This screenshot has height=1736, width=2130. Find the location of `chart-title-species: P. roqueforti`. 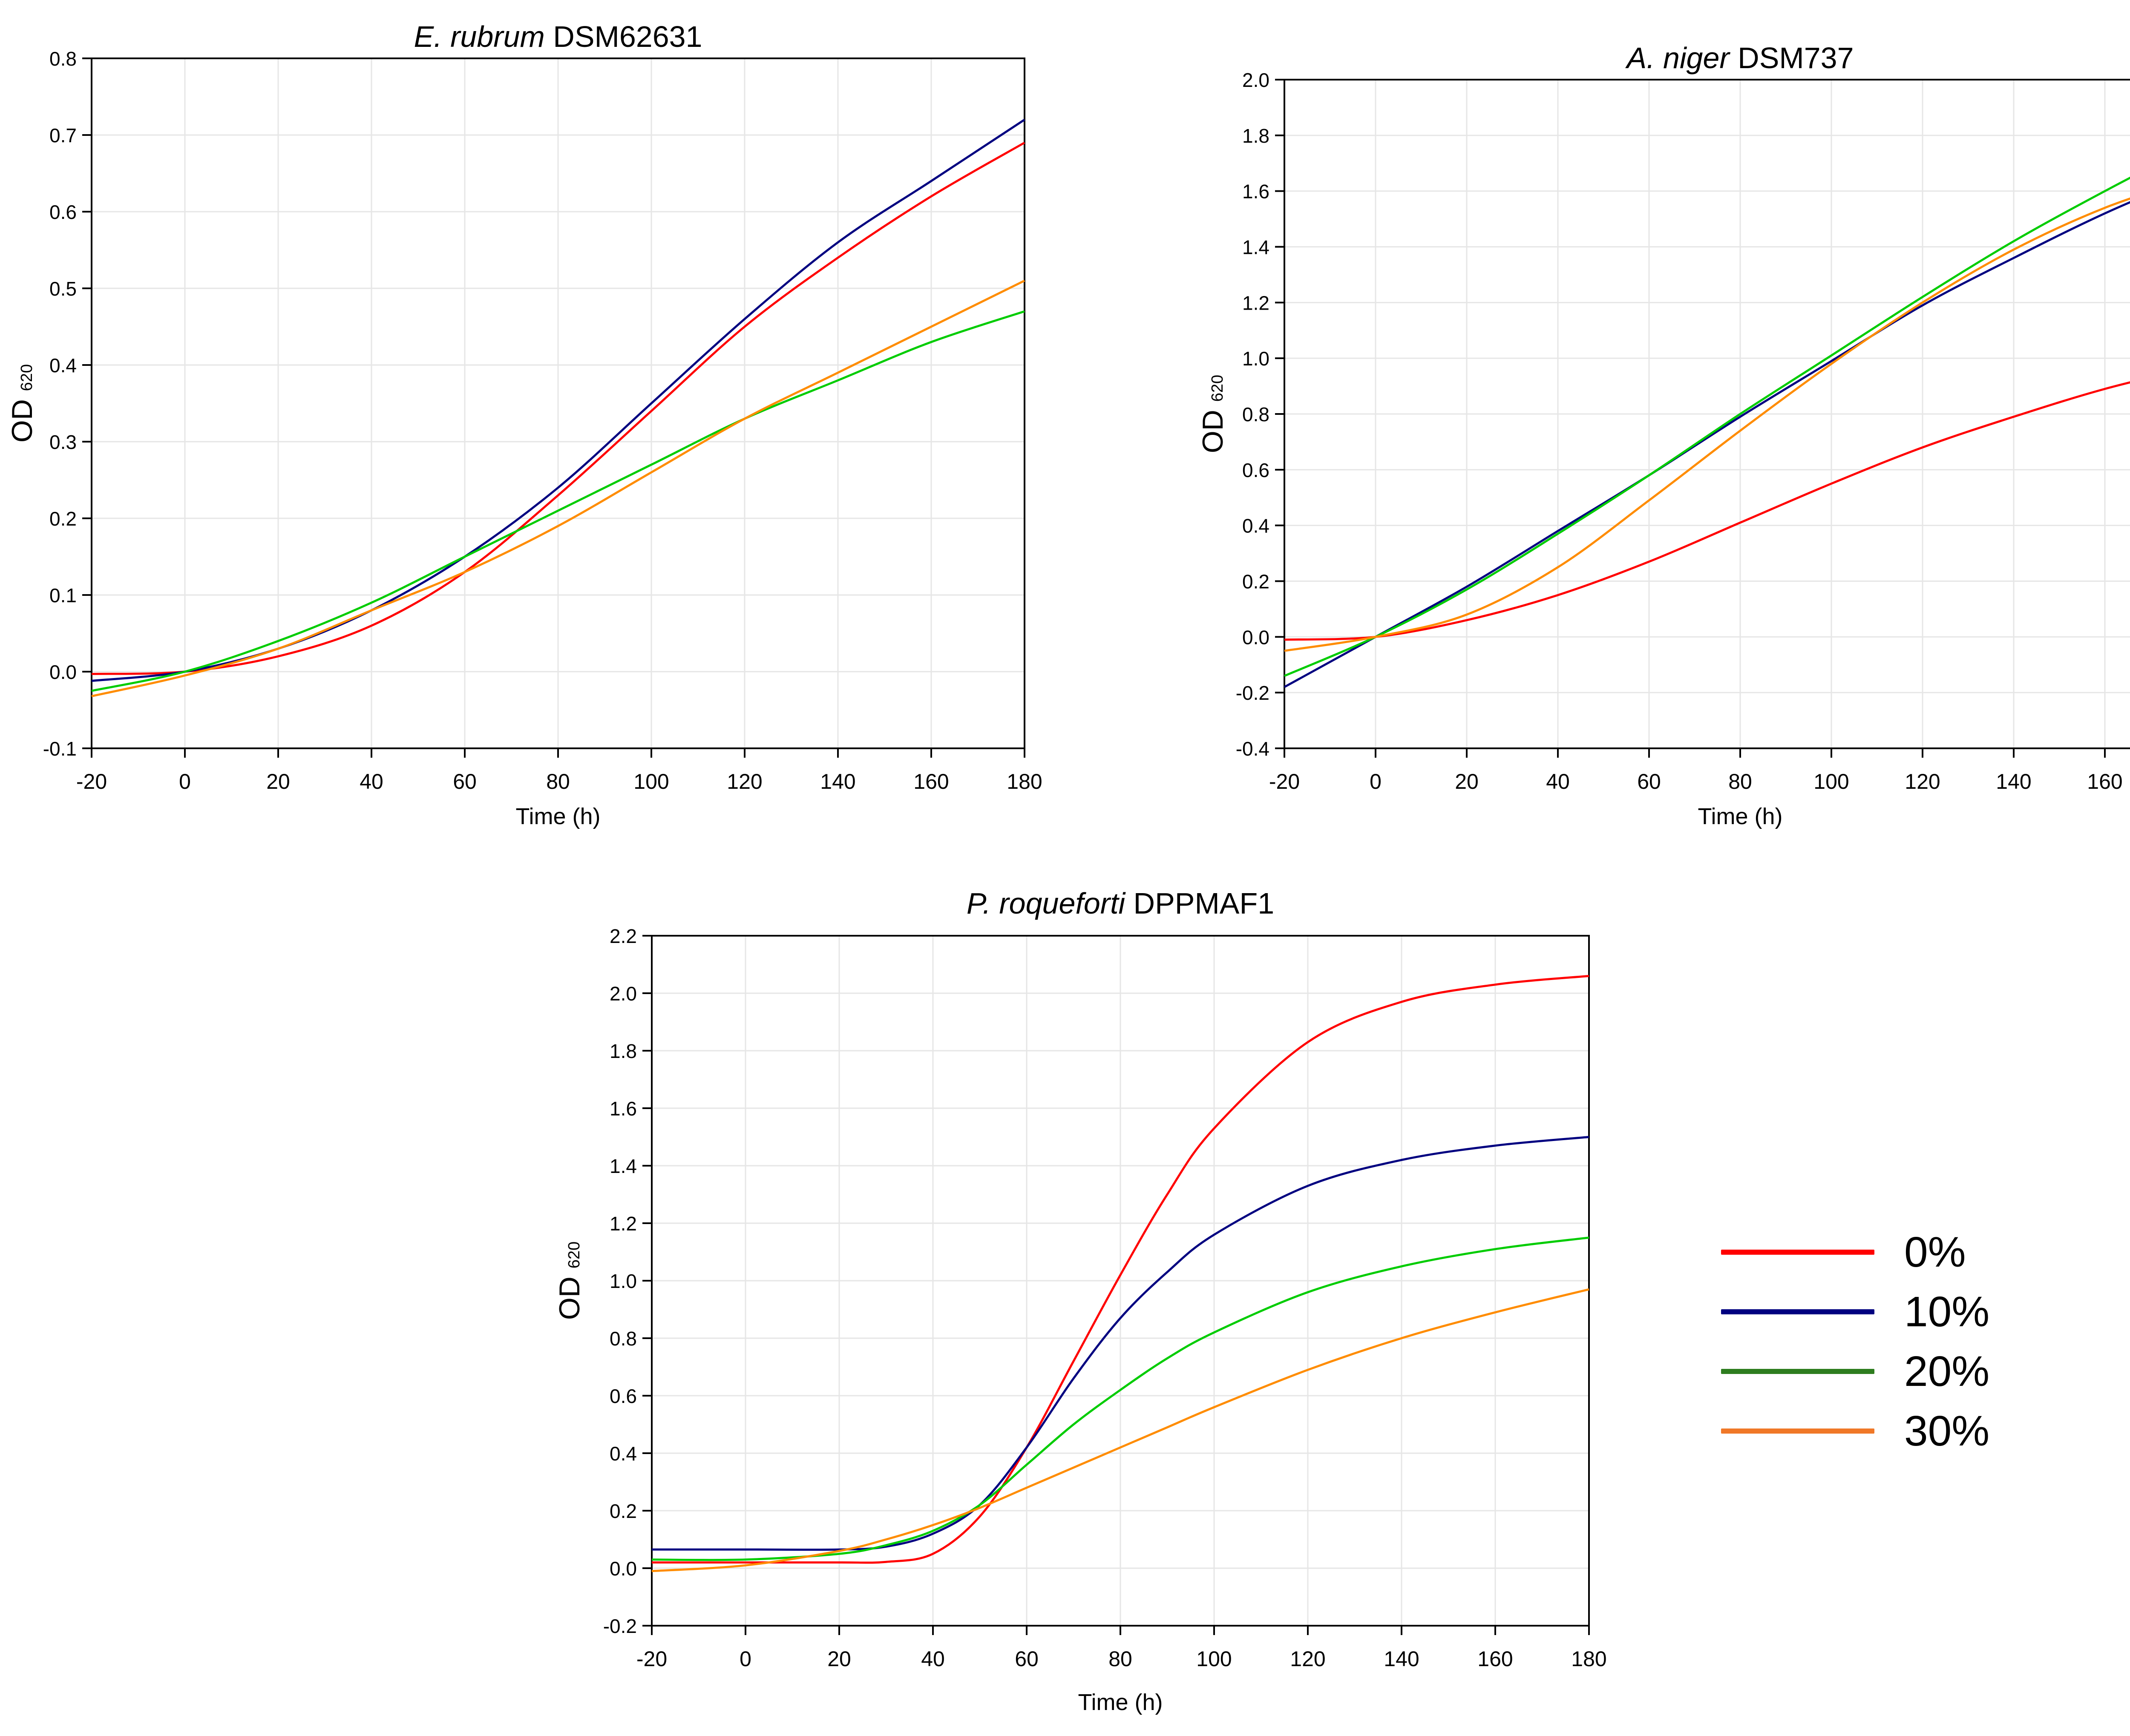

chart-title-species: P. roqueforti is located at coordinates (1046, 903).